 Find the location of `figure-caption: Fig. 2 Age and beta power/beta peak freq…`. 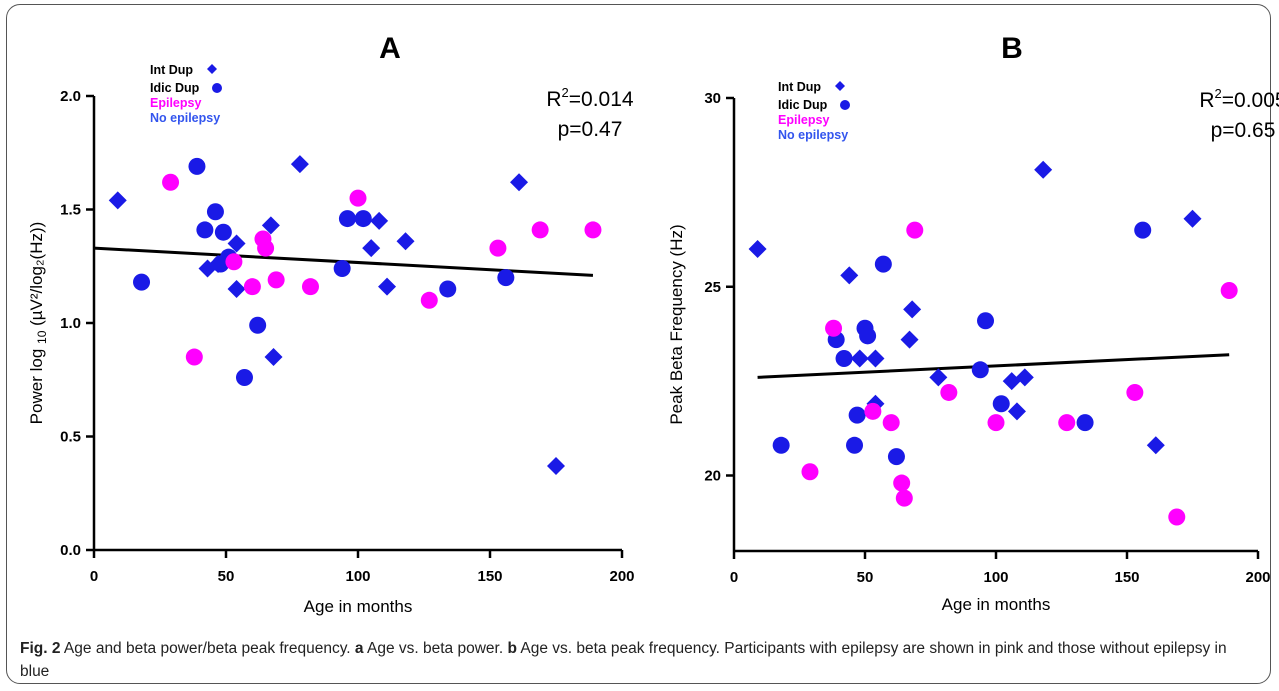

figure-caption: Fig. 2 Age and beta power/beta peak freq… is located at coordinates (640, 660).